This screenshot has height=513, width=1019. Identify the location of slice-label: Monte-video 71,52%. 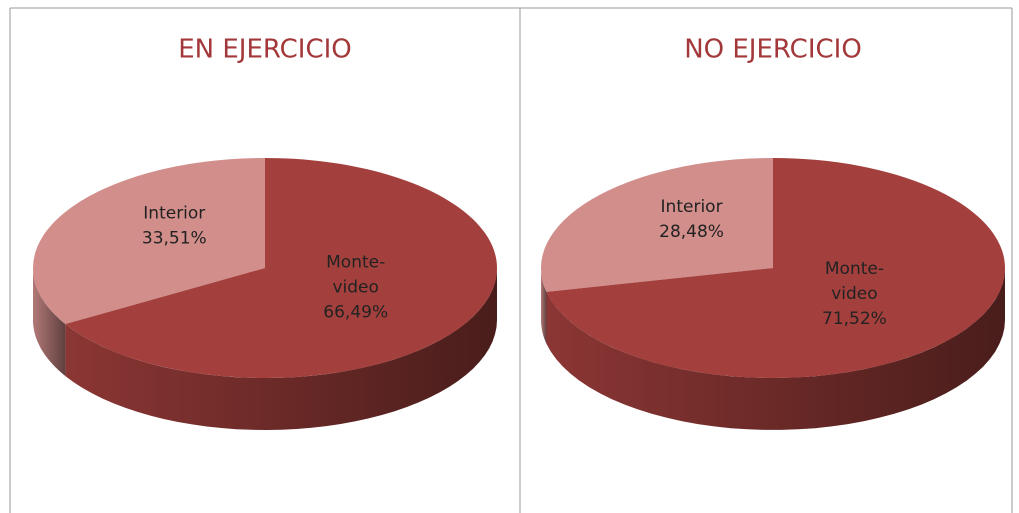
(854, 294).